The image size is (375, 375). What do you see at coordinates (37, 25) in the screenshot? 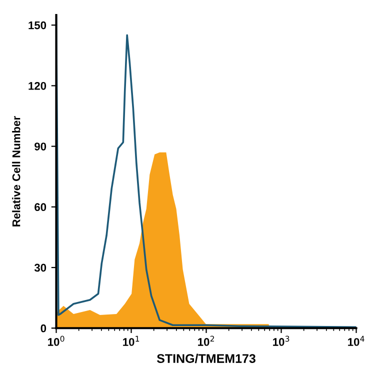
I see `y-tick-label: 150` at bounding box center [37, 25].